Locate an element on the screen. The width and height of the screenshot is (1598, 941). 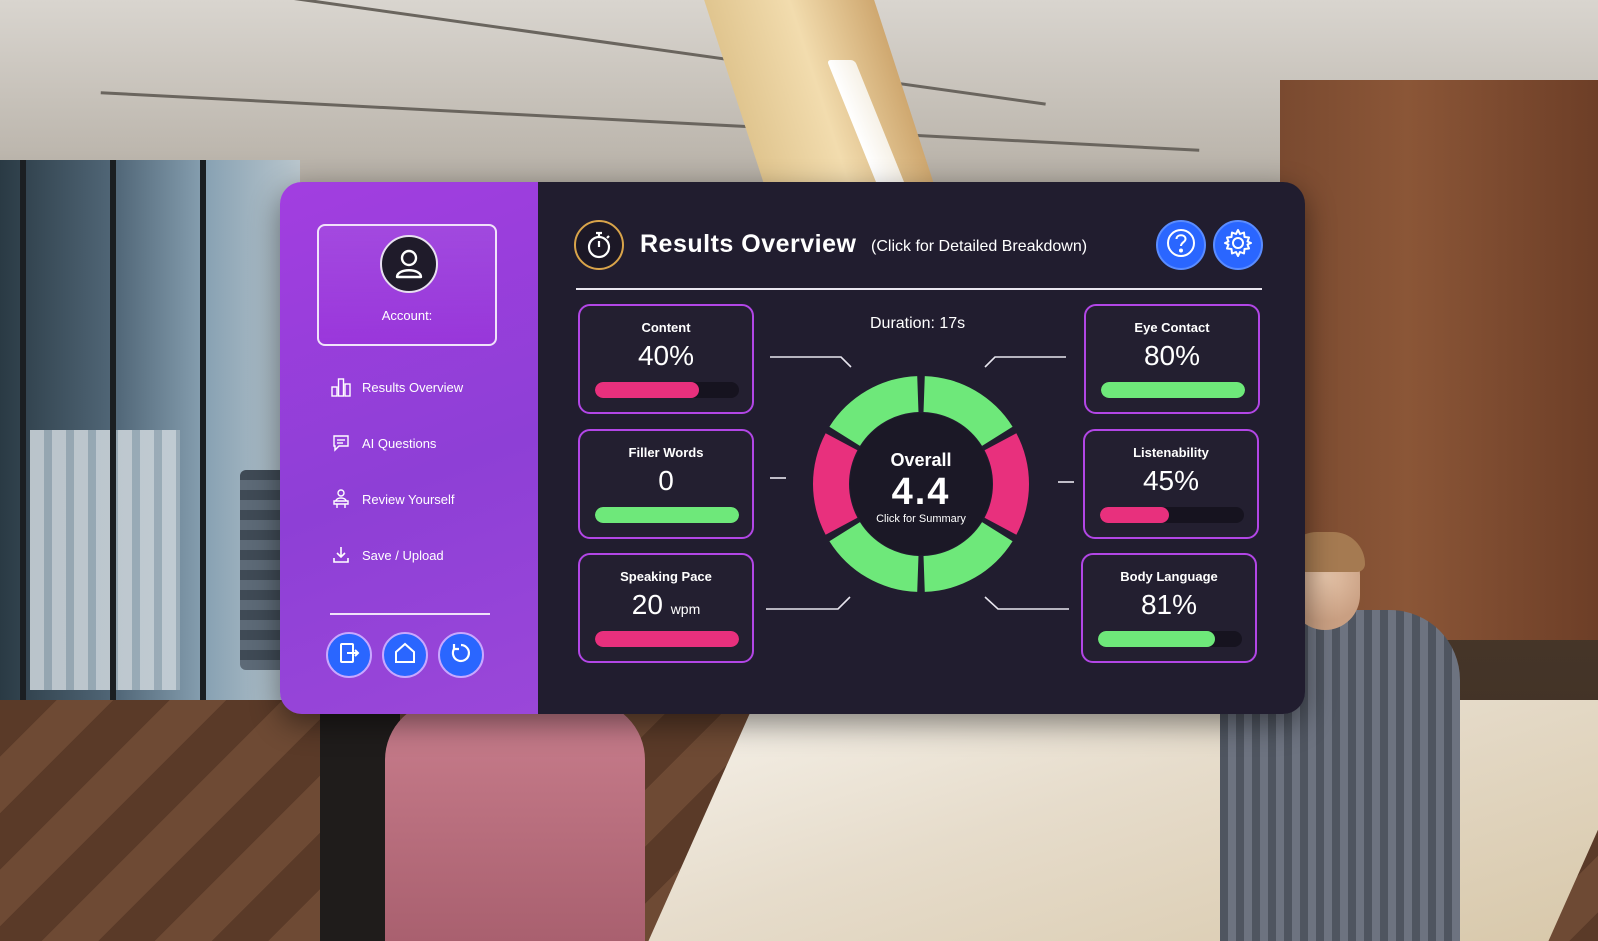
duration-text: Duration: 17s is located at coordinates (918, 323).